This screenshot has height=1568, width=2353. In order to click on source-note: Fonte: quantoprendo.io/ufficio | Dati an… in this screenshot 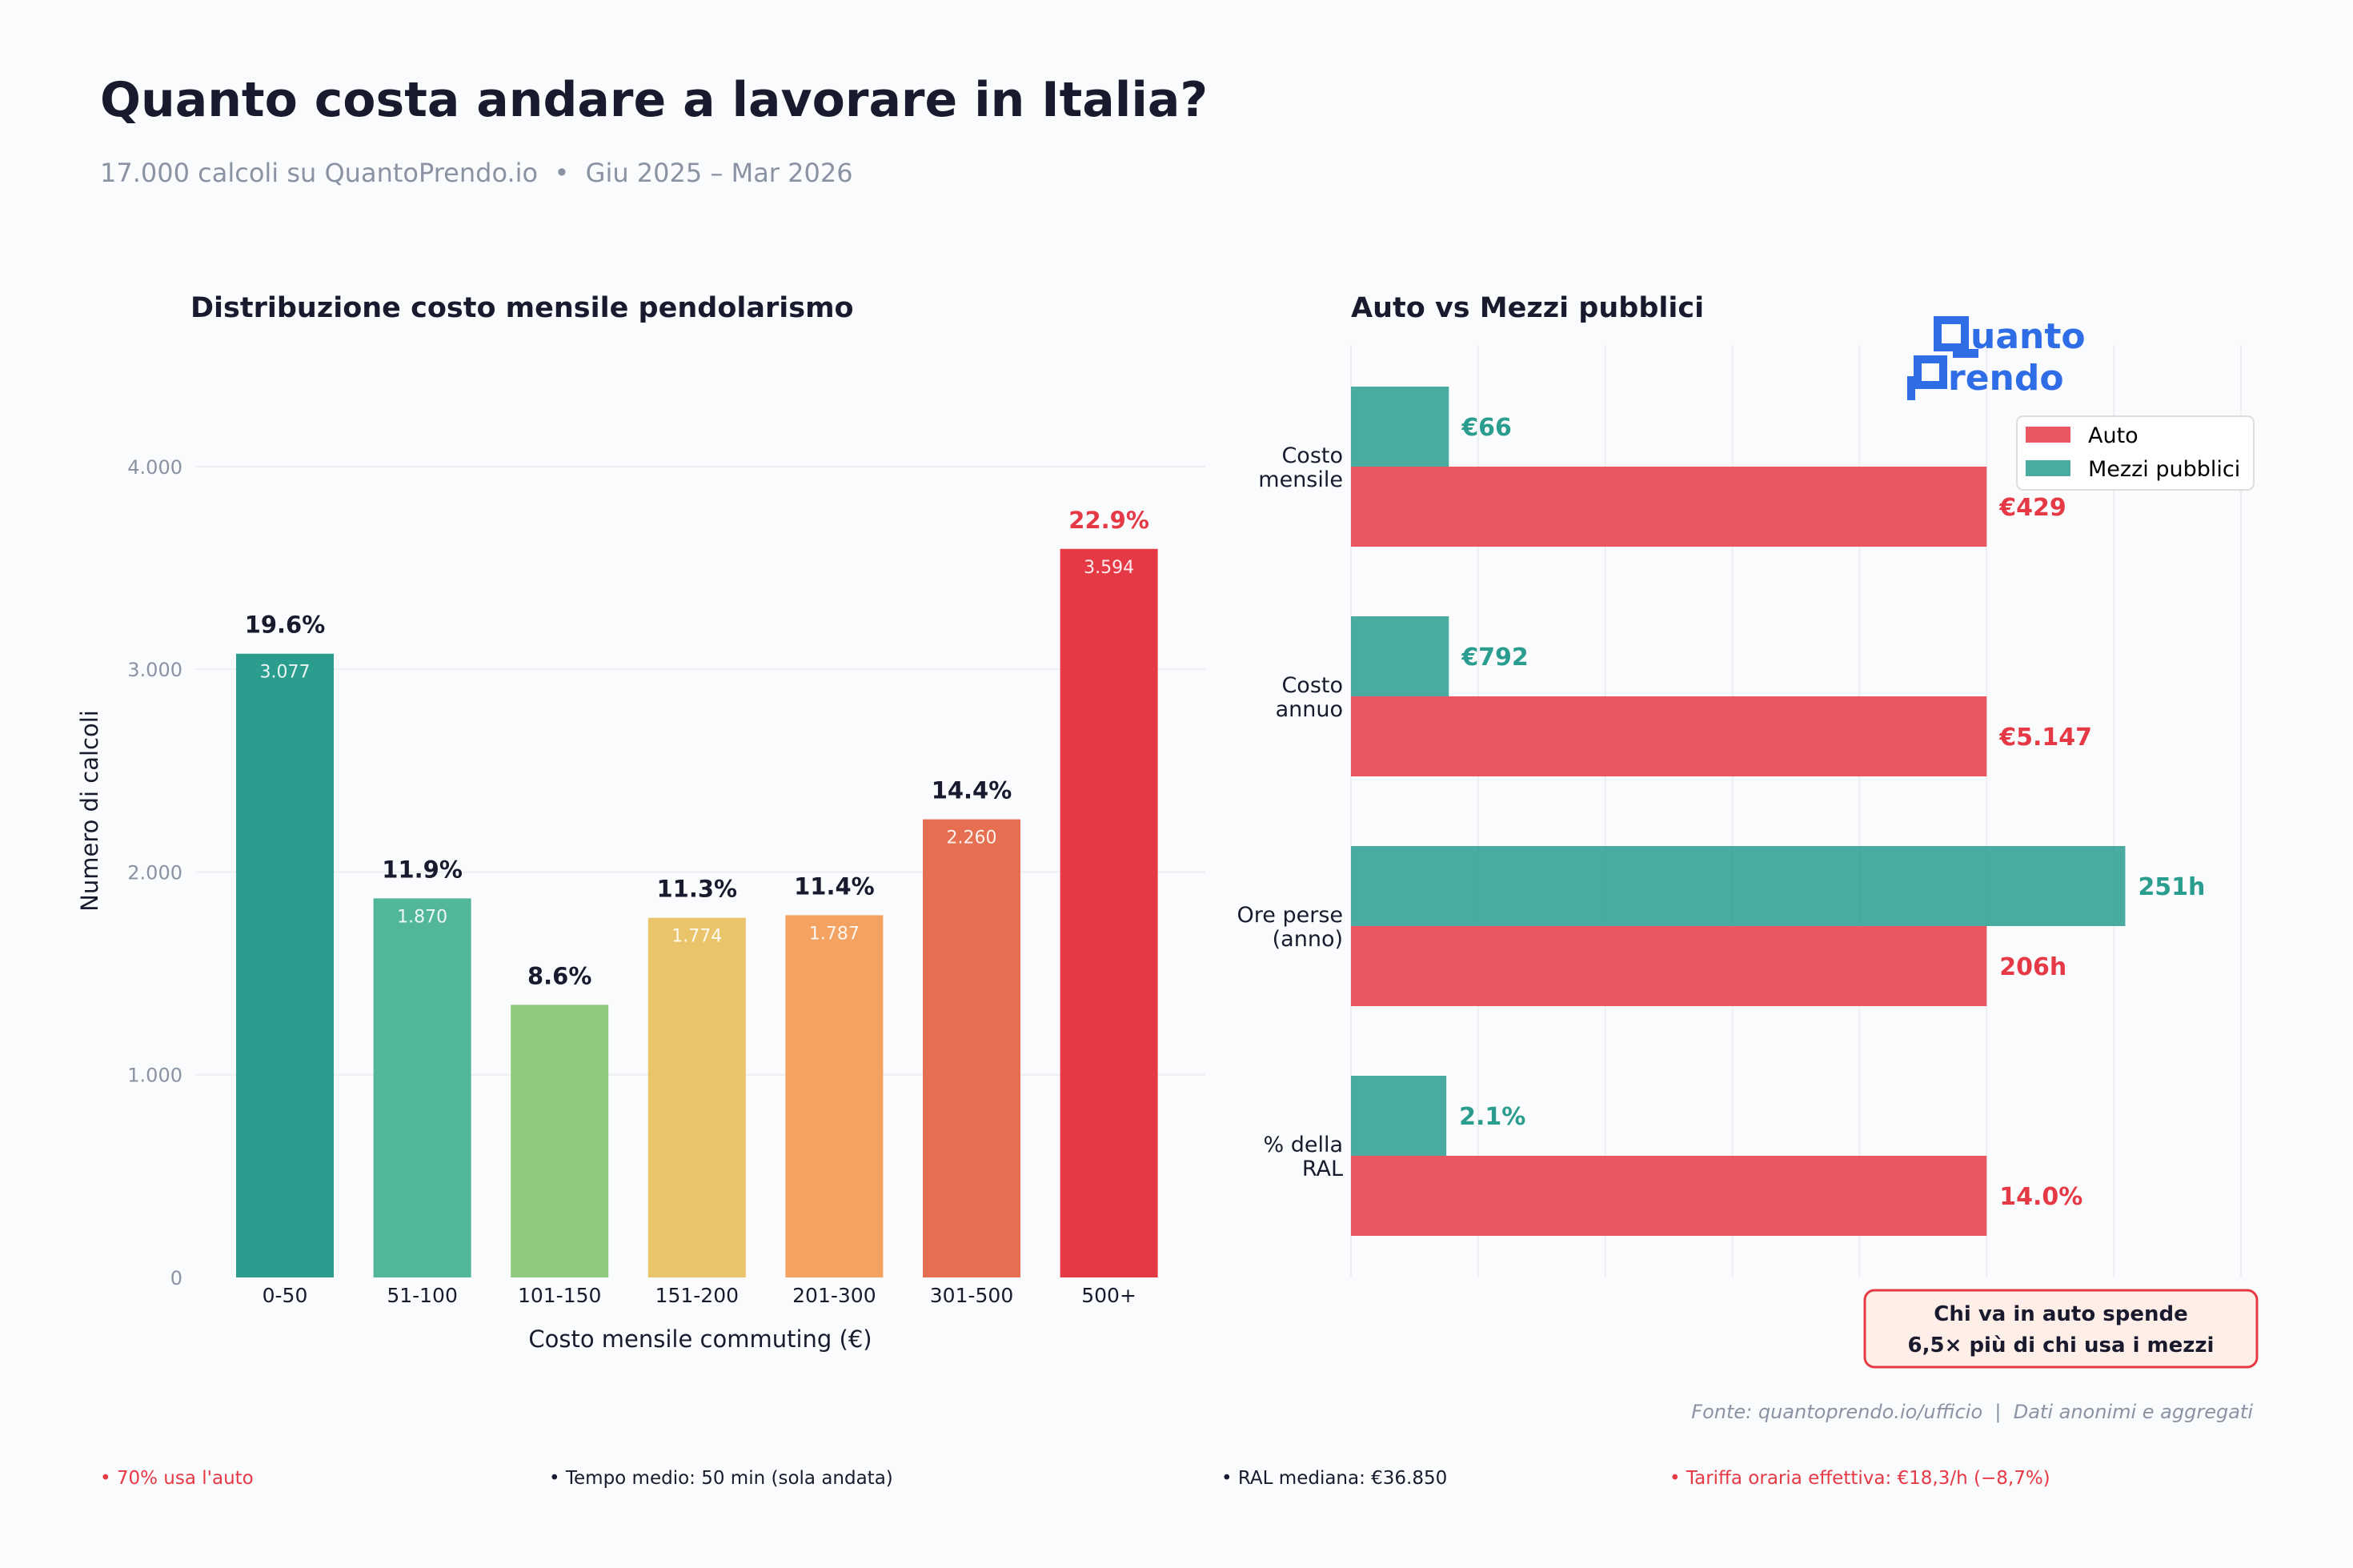, I will do `click(1972, 1412)`.